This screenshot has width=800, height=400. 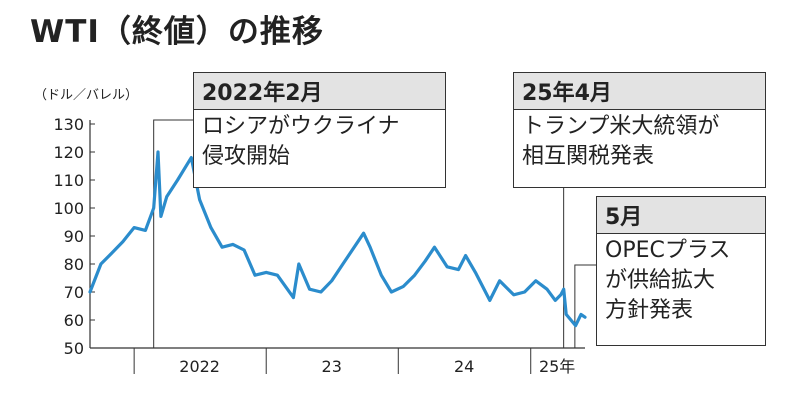 What do you see at coordinates (74, 320) in the screenshot?
I see `y-tick-label: 60` at bounding box center [74, 320].